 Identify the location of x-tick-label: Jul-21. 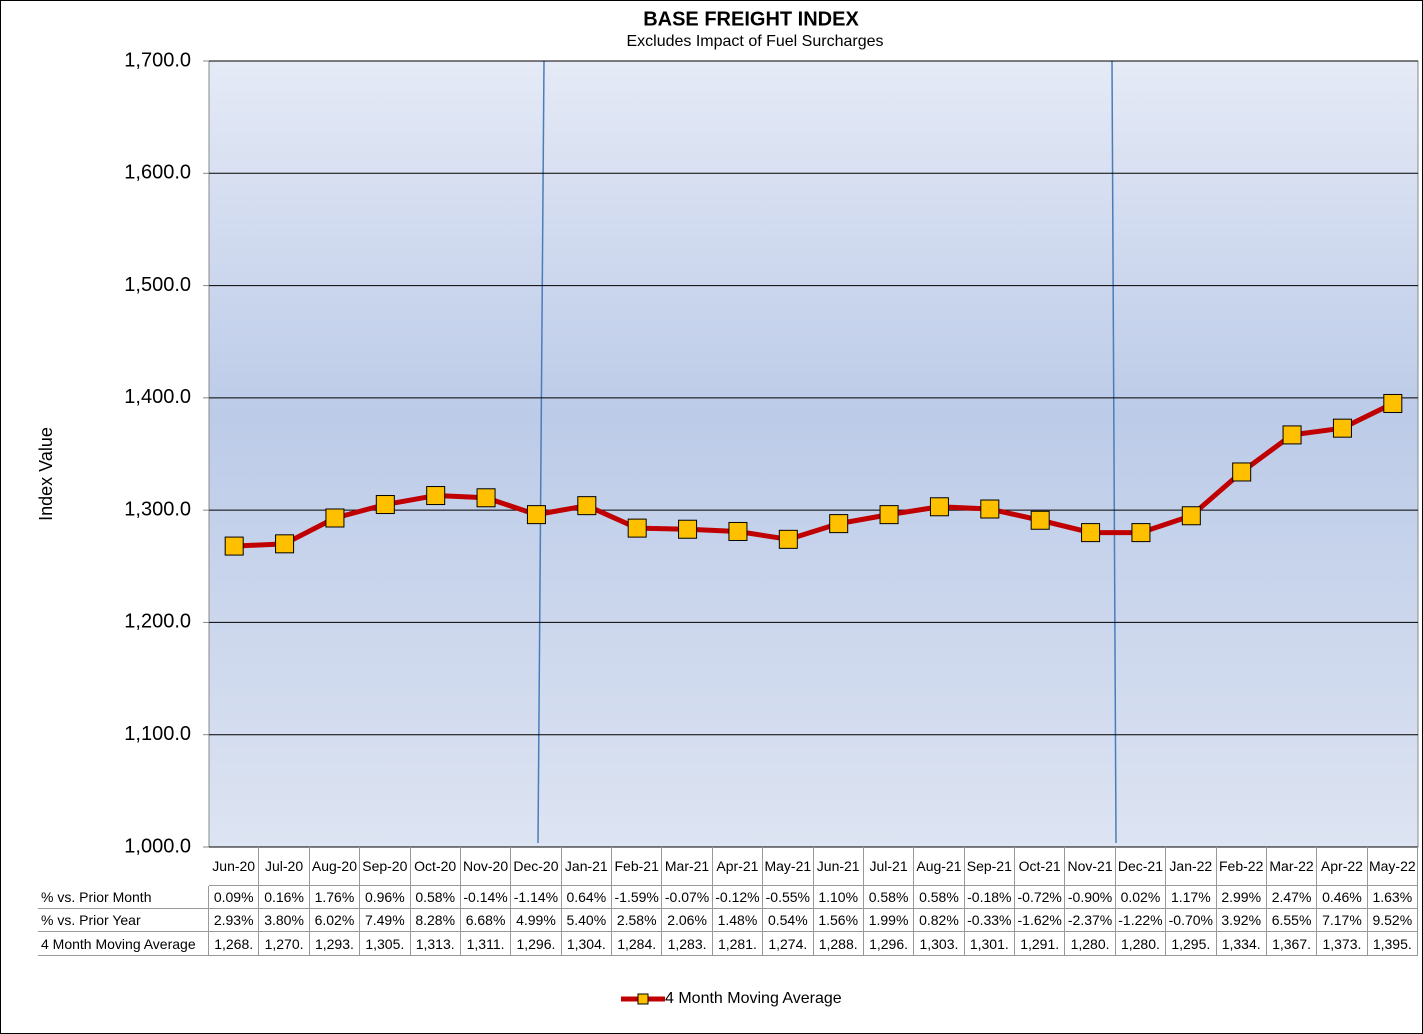
(889, 866).